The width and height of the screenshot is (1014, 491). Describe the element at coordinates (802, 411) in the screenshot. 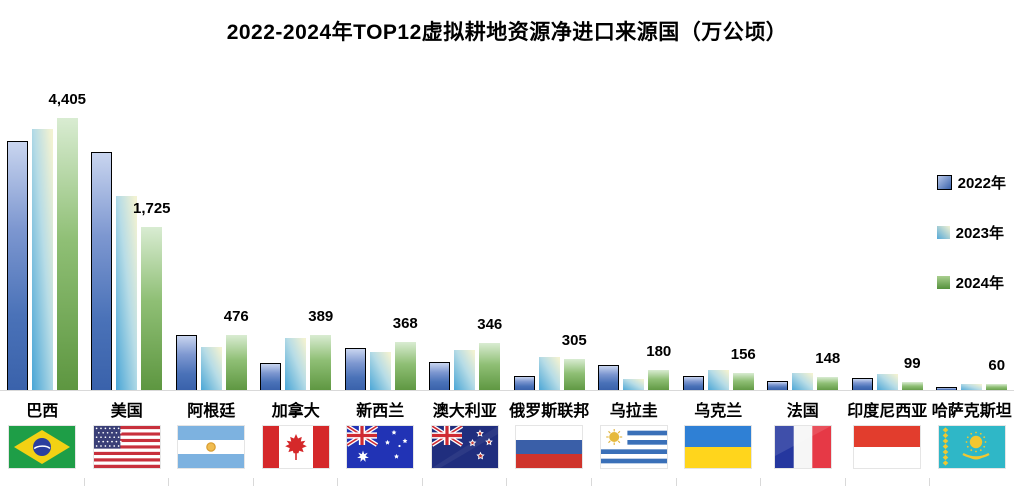

I see `category-label: 法国` at that location.